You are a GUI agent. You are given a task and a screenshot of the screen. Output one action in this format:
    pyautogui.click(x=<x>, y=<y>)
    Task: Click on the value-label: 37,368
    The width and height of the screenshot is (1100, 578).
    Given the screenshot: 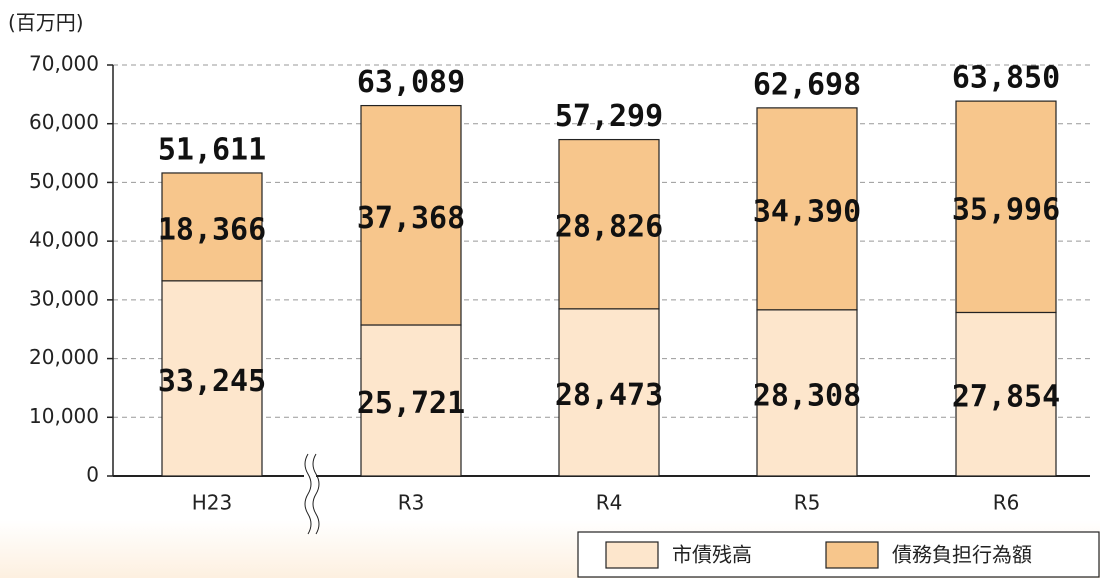 What is the action you would take?
    pyautogui.click(x=411, y=218)
    